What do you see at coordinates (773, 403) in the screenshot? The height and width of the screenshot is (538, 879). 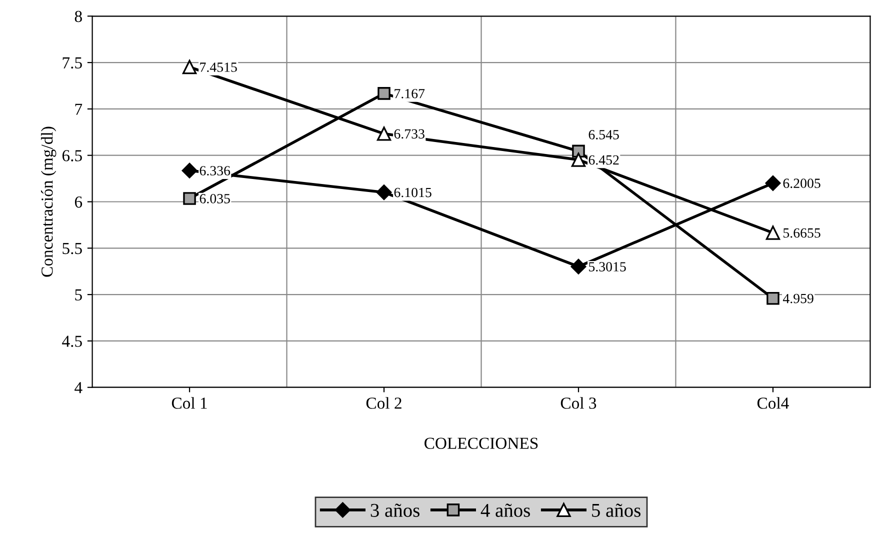 I see `x-tick-label: Col4` at bounding box center [773, 403].